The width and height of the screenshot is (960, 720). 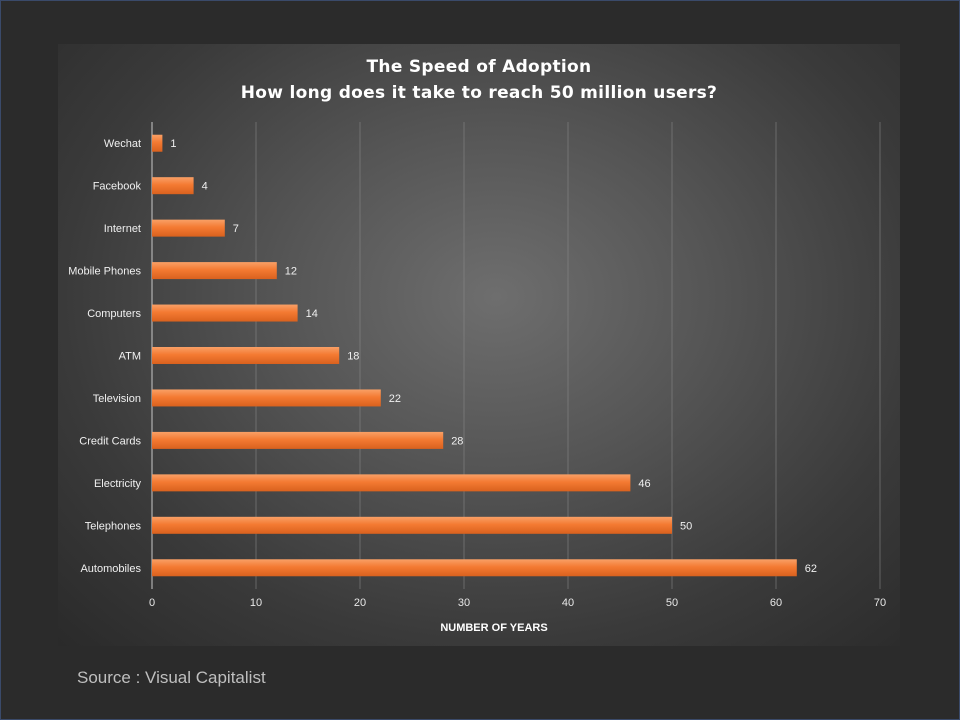 I want to click on x-tick-label: 40, so click(x=568, y=603).